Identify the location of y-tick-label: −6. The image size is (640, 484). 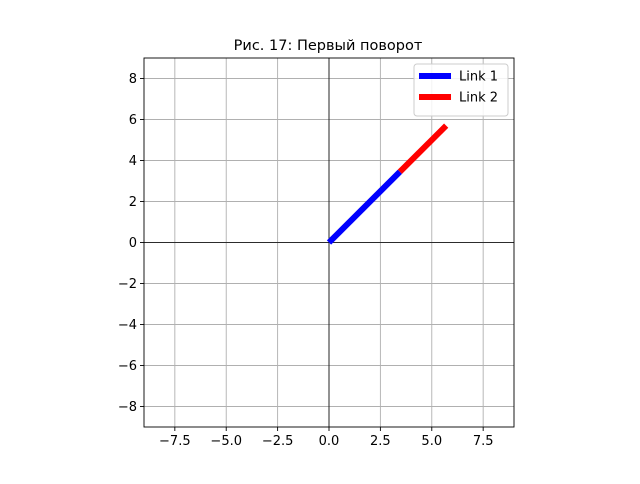
(127, 366).